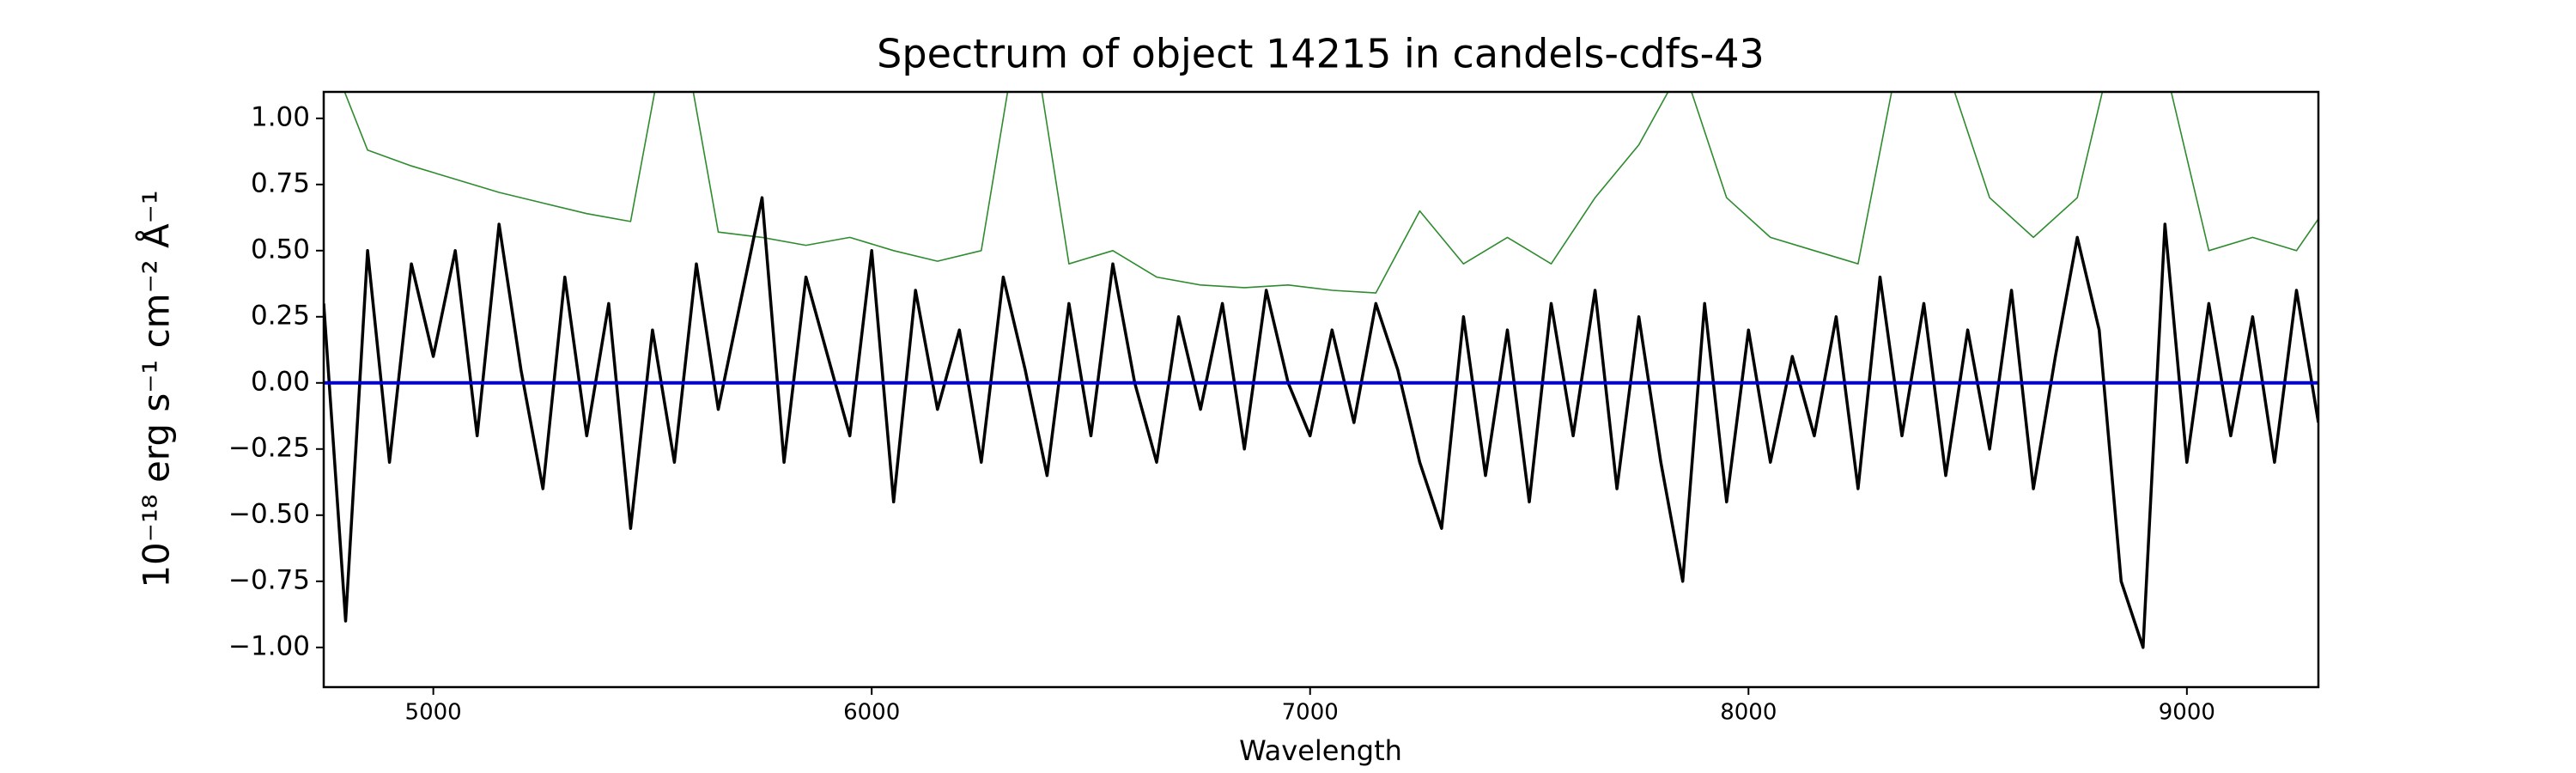  I want to click on y-tick-label: −0.75, so click(269, 579).